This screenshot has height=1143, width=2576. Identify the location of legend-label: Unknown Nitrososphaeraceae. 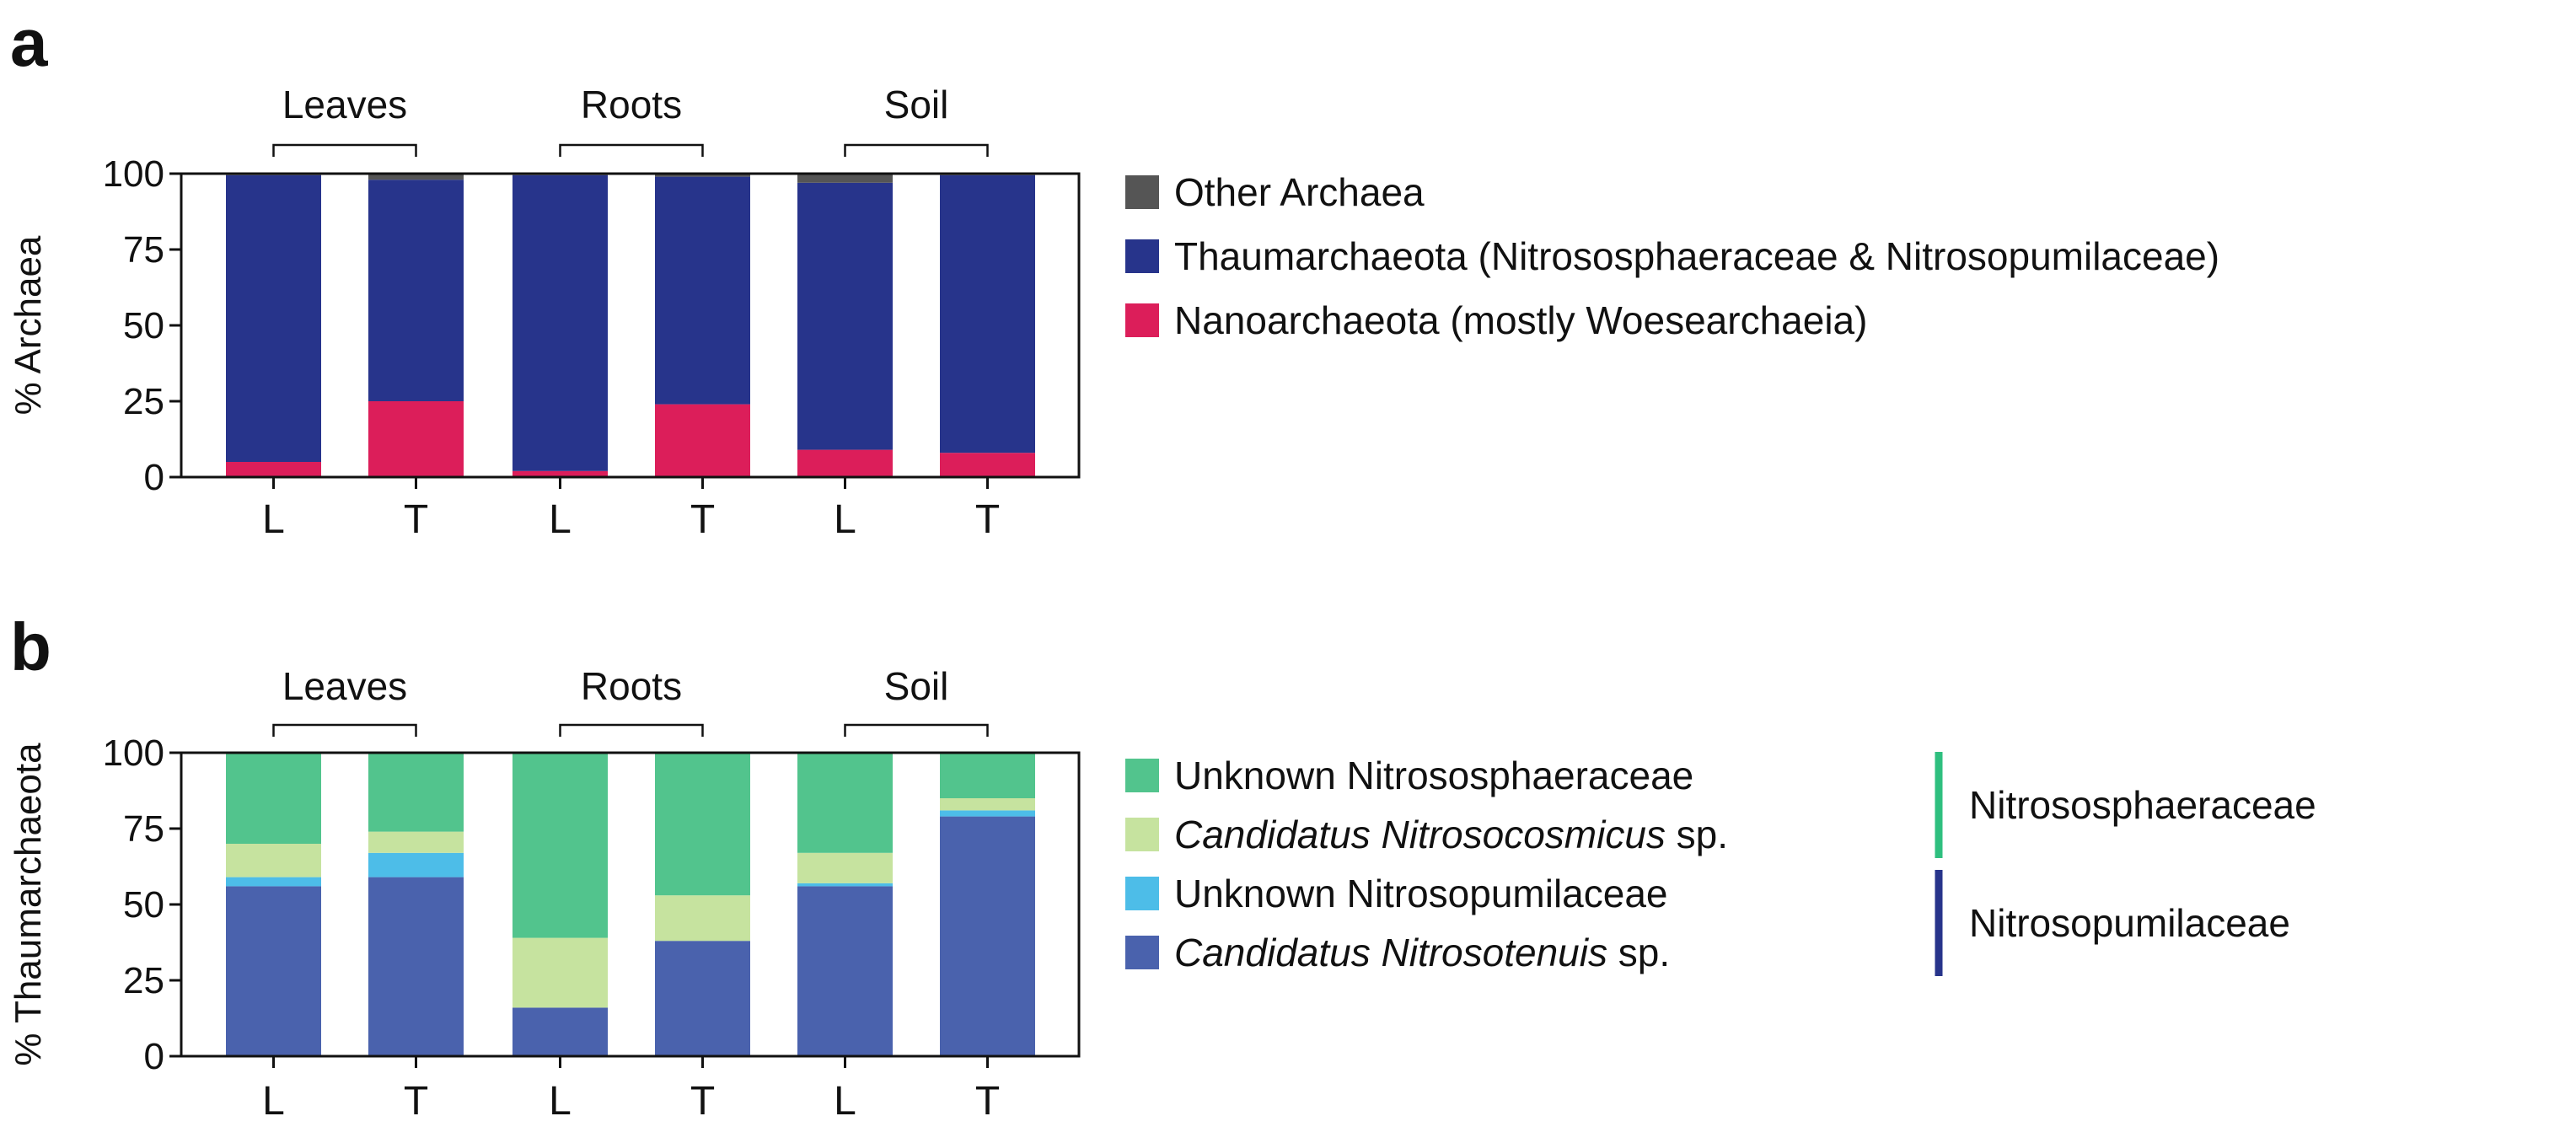
(1433, 775).